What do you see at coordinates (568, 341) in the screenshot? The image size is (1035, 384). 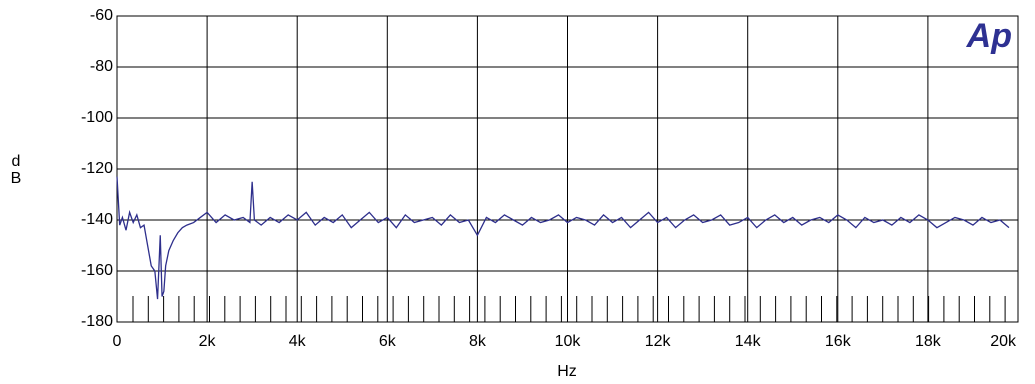 I see `x-tick-label: 10k` at bounding box center [568, 341].